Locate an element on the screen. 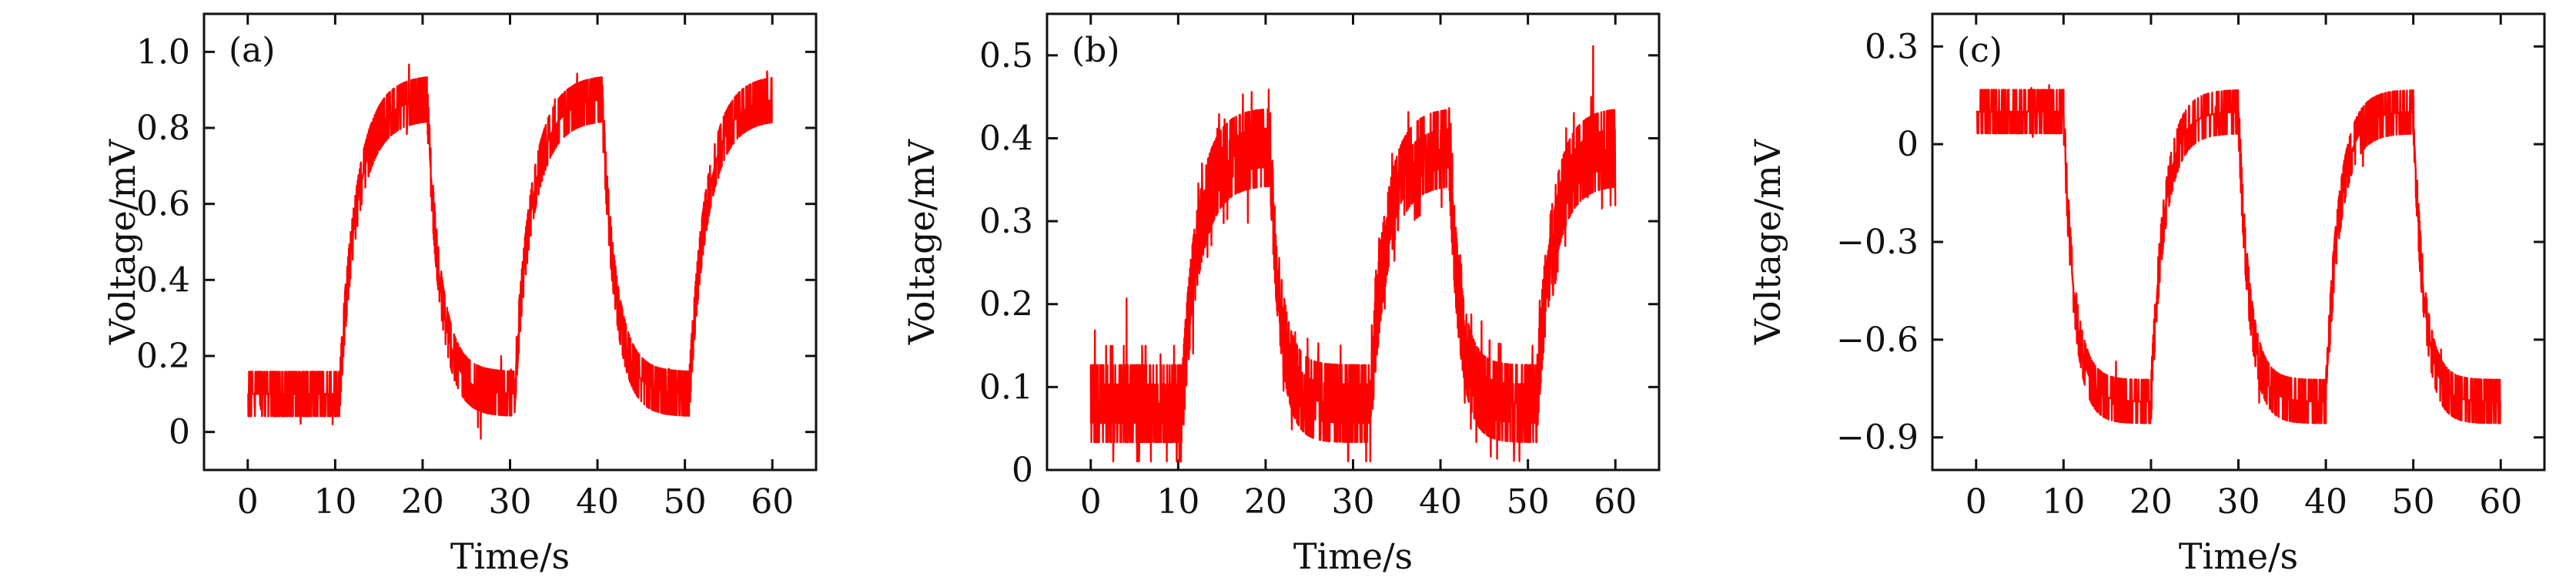  y-tick-label: 0.5 is located at coordinates (1006, 56).